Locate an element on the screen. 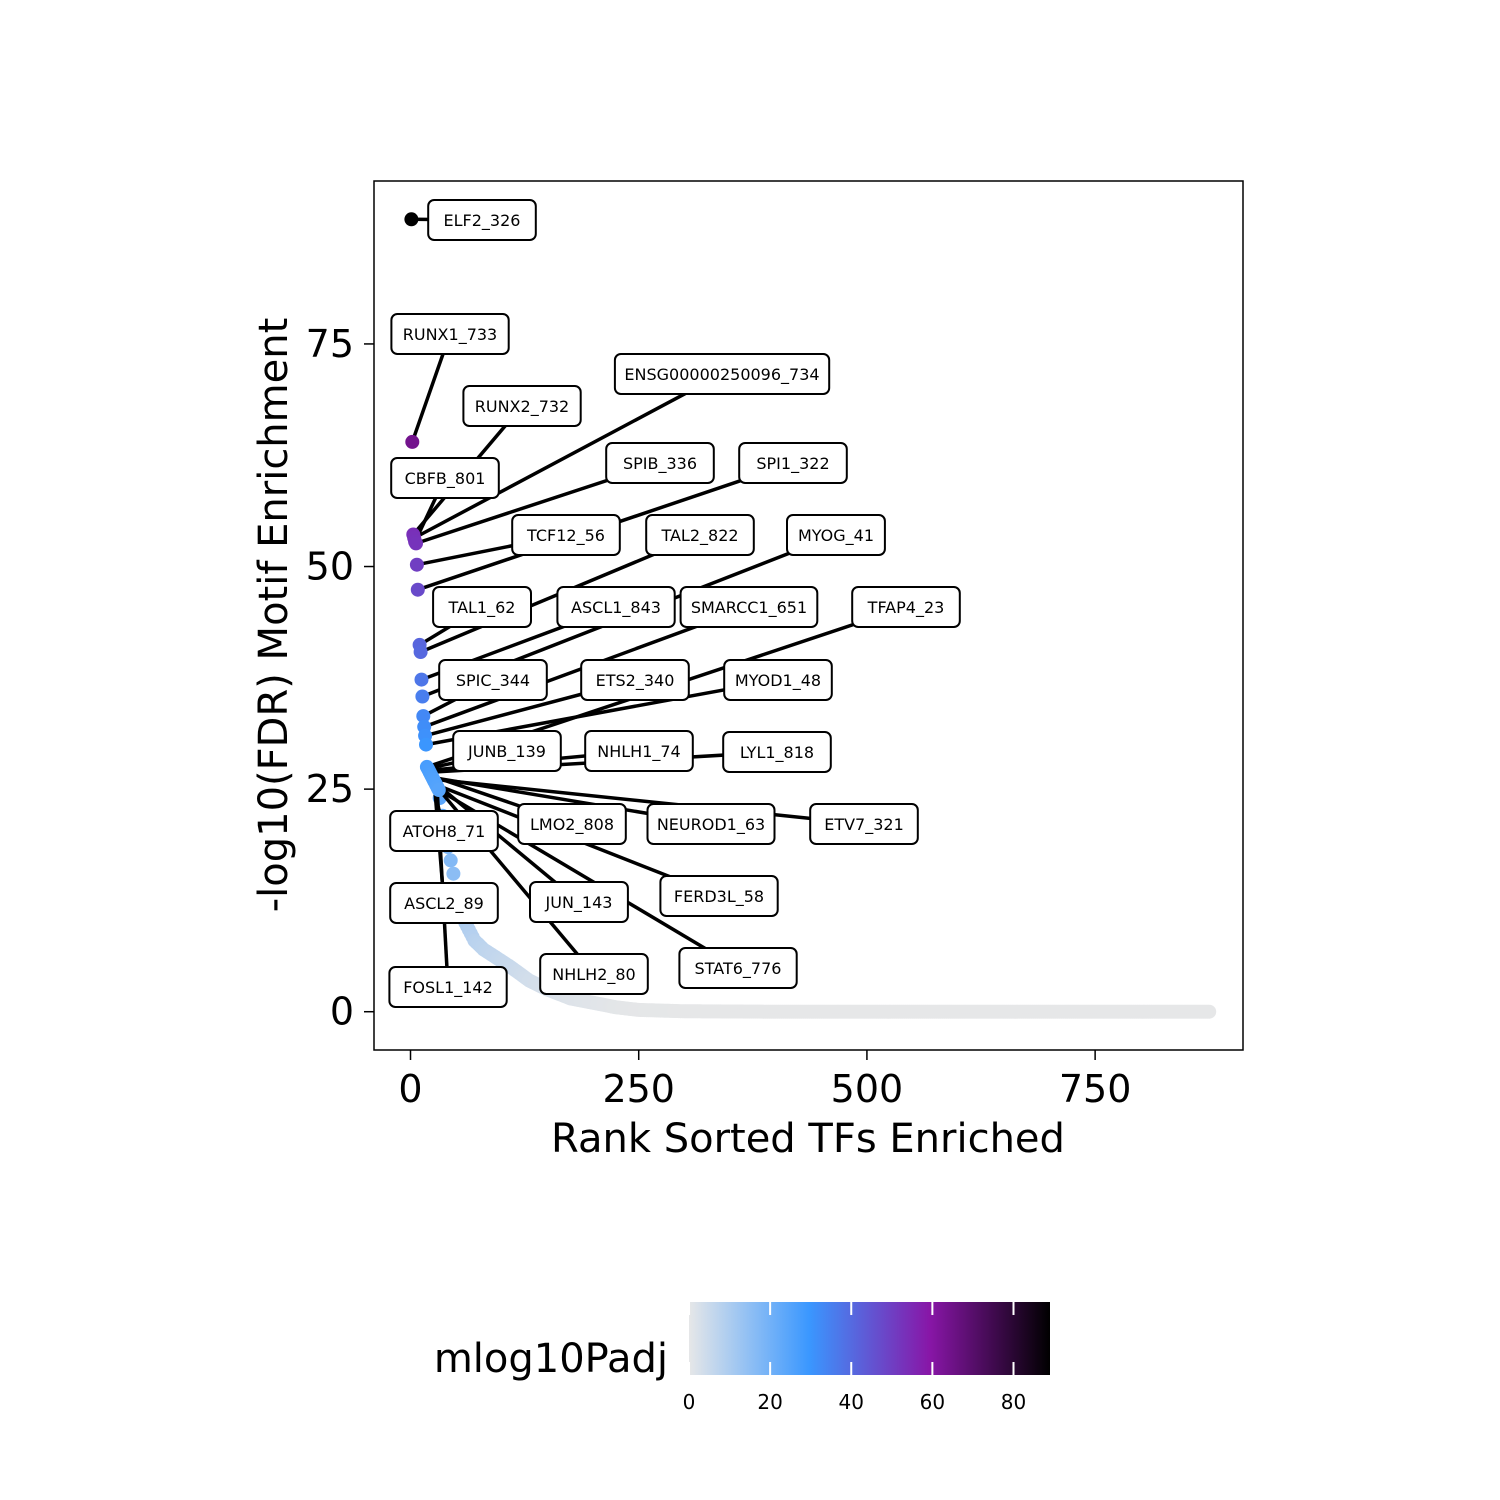 Image resolution: width=1500 pixels, height=1500 pixels. tf-label: MYOG_41 is located at coordinates (836, 536).